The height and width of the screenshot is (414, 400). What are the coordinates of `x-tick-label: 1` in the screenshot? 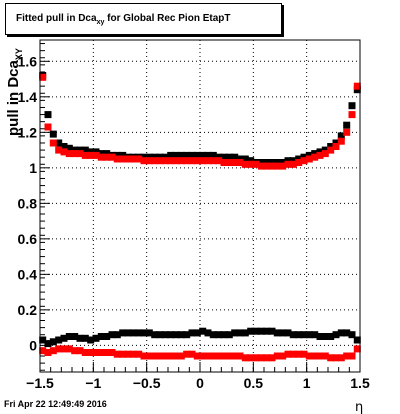 It's located at (307, 383).